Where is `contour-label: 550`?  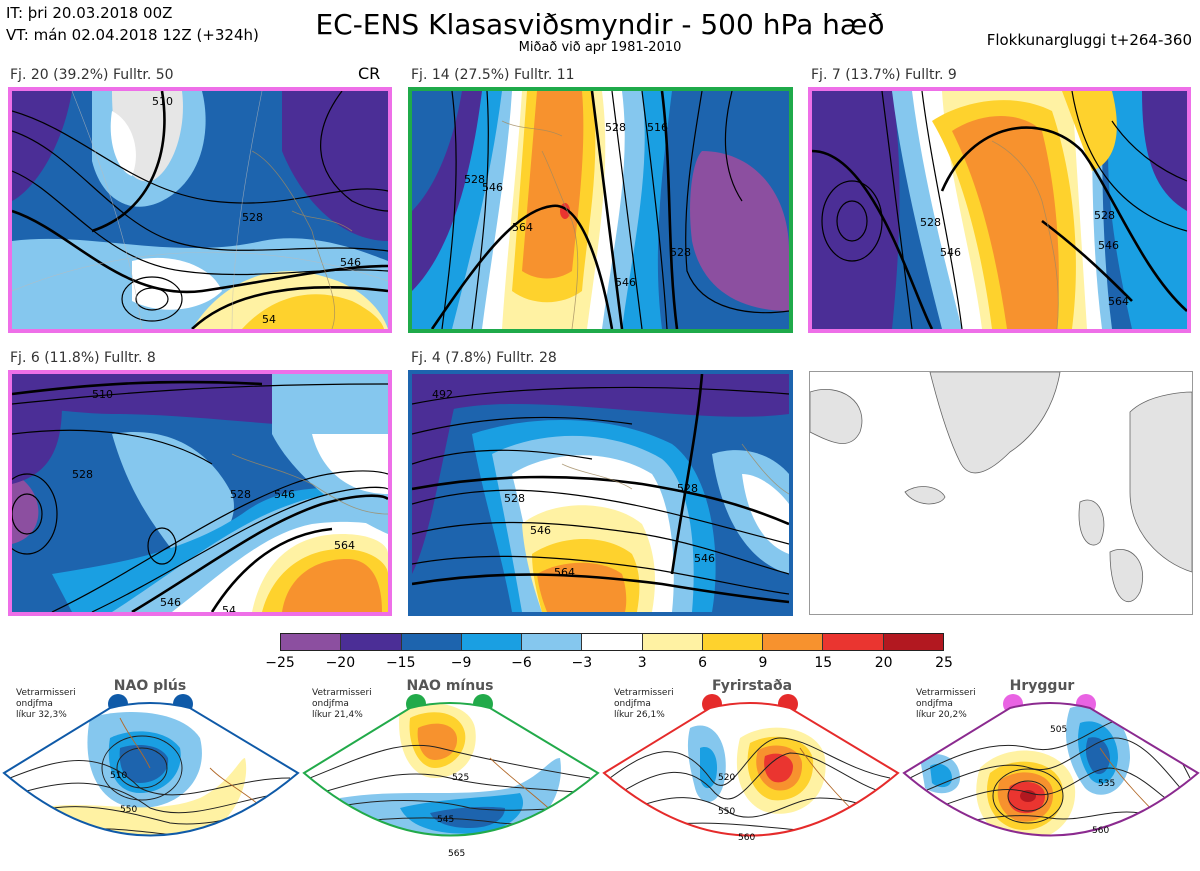 contour-label: 550 is located at coordinates (726, 812).